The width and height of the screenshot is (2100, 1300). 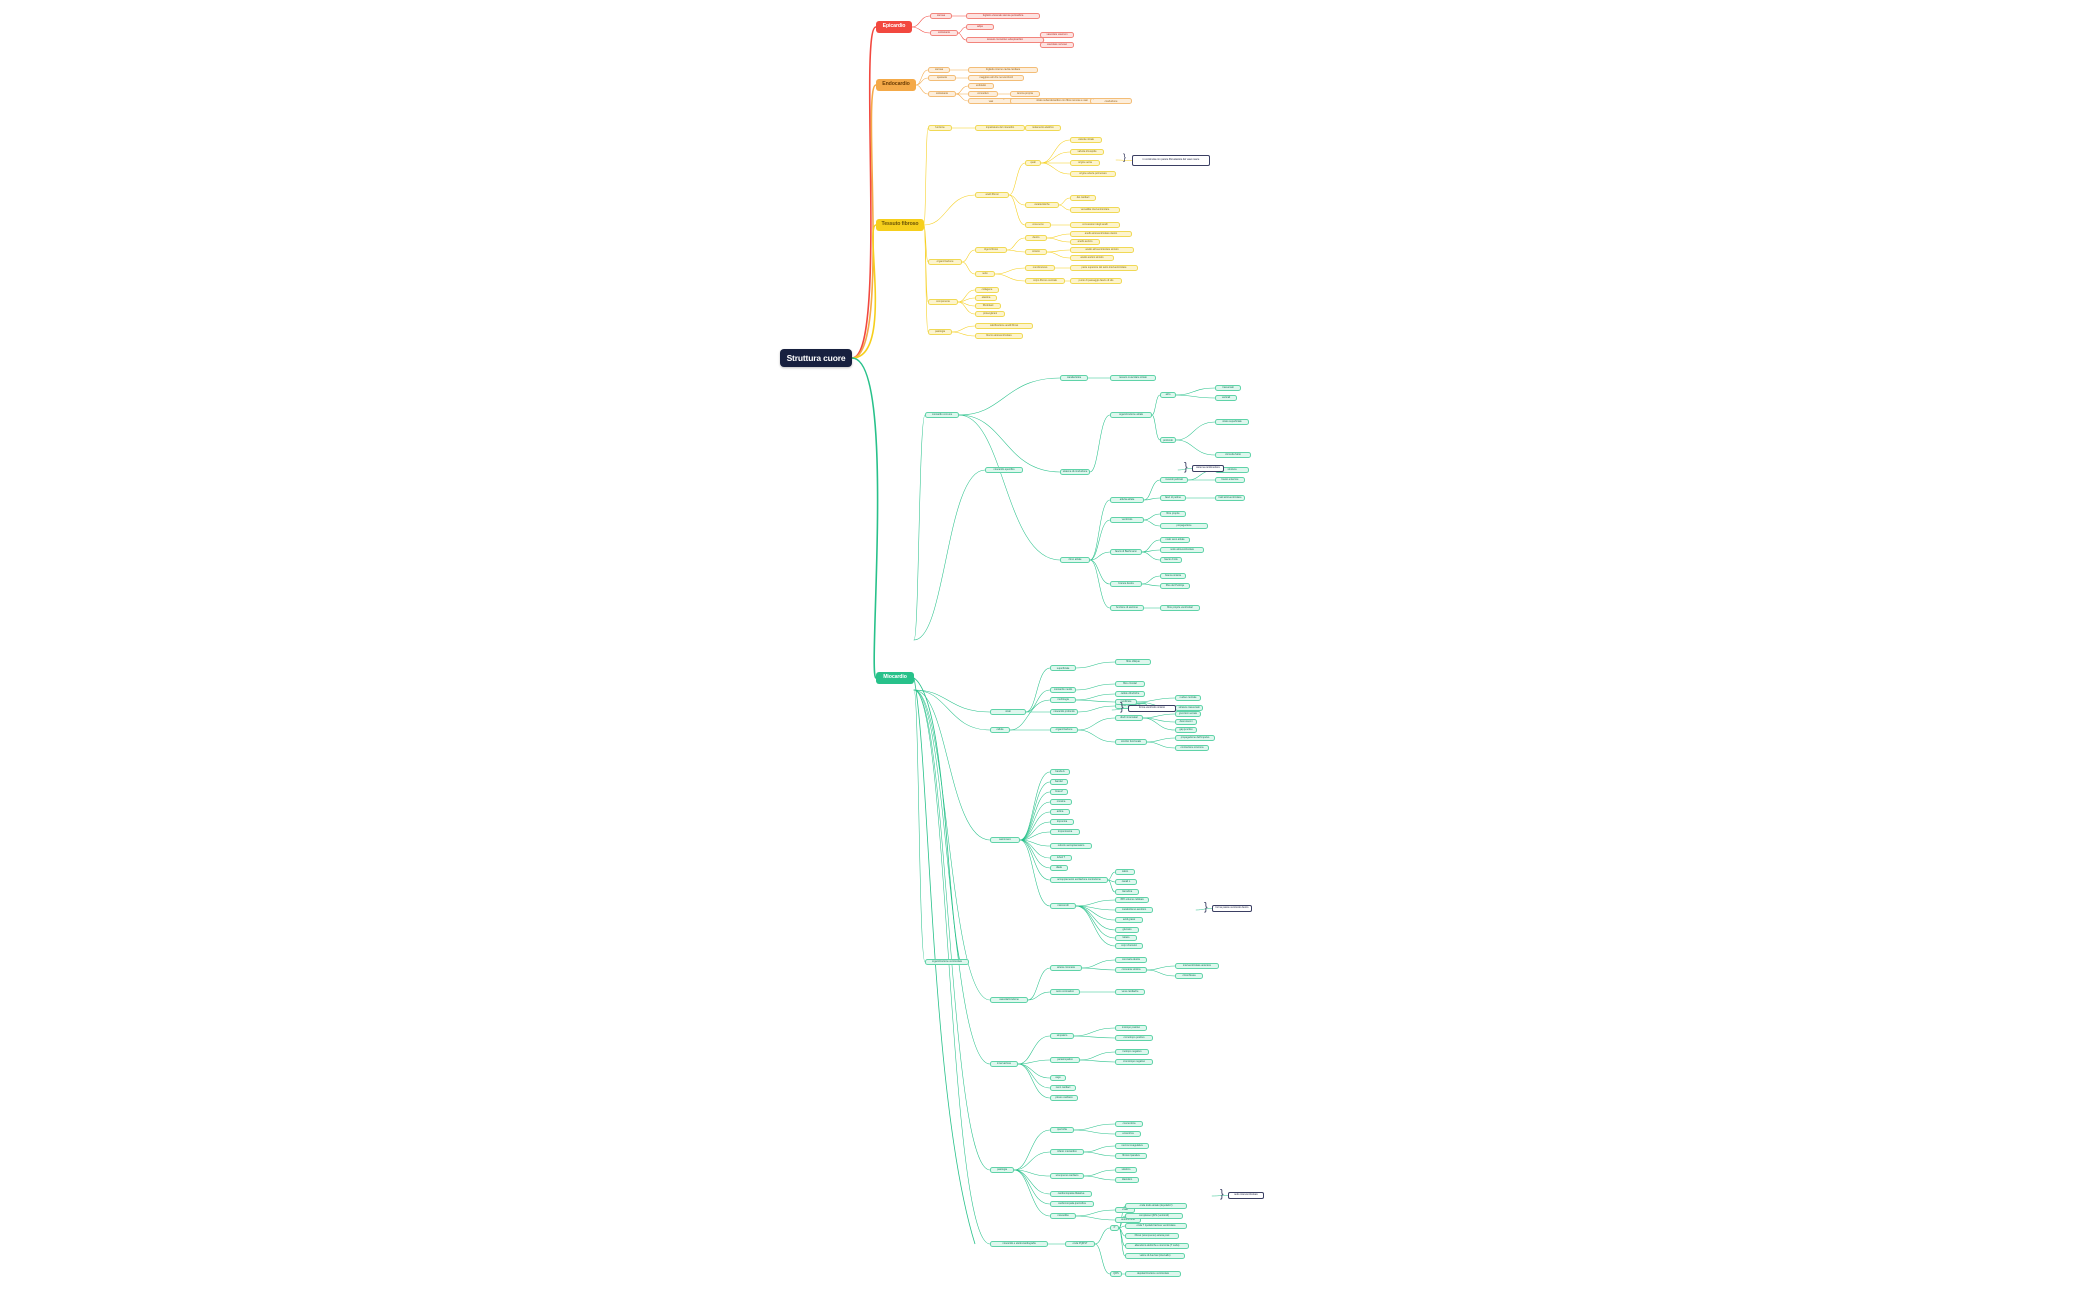 What do you see at coordinates (992, 195) in the screenshot?
I see `tessuto-fibroso-node: anelli fibrosi` at bounding box center [992, 195].